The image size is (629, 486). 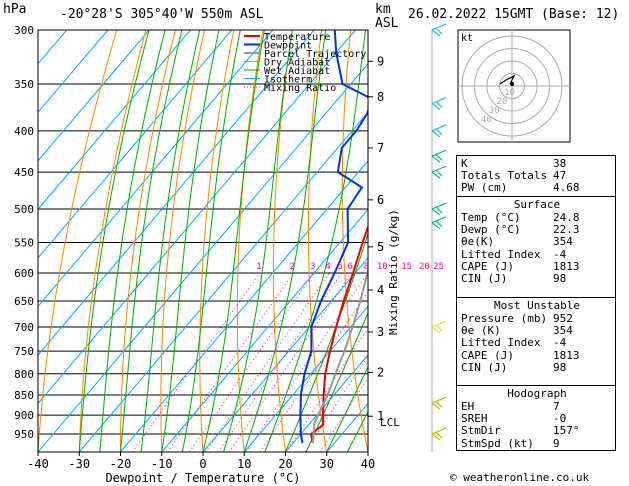 What do you see at coordinates (491, 230) in the screenshot?
I see `index-key: Dewp (°C)` at bounding box center [491, 230].